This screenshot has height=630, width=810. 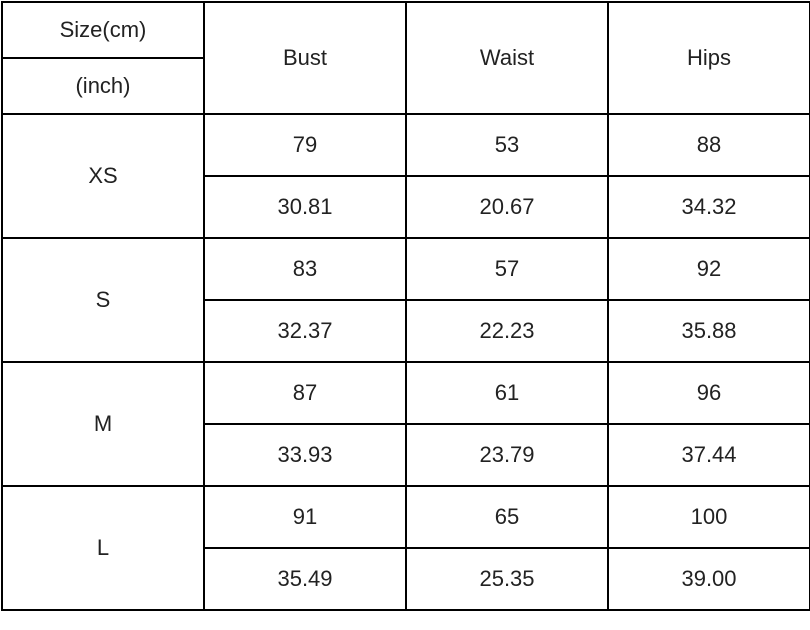 I want to click on cm-value: 53, so click(x=507, y=145).